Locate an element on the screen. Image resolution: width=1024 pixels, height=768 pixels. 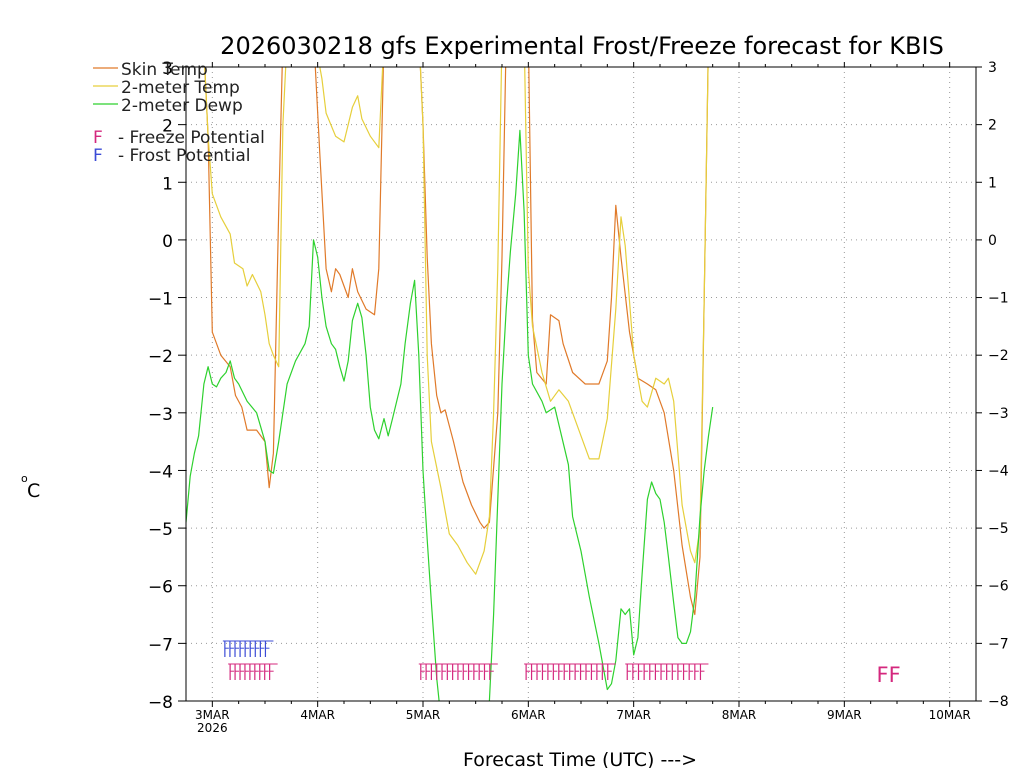
y-tick-label-left: −1 is located at coordinates (160, 300).